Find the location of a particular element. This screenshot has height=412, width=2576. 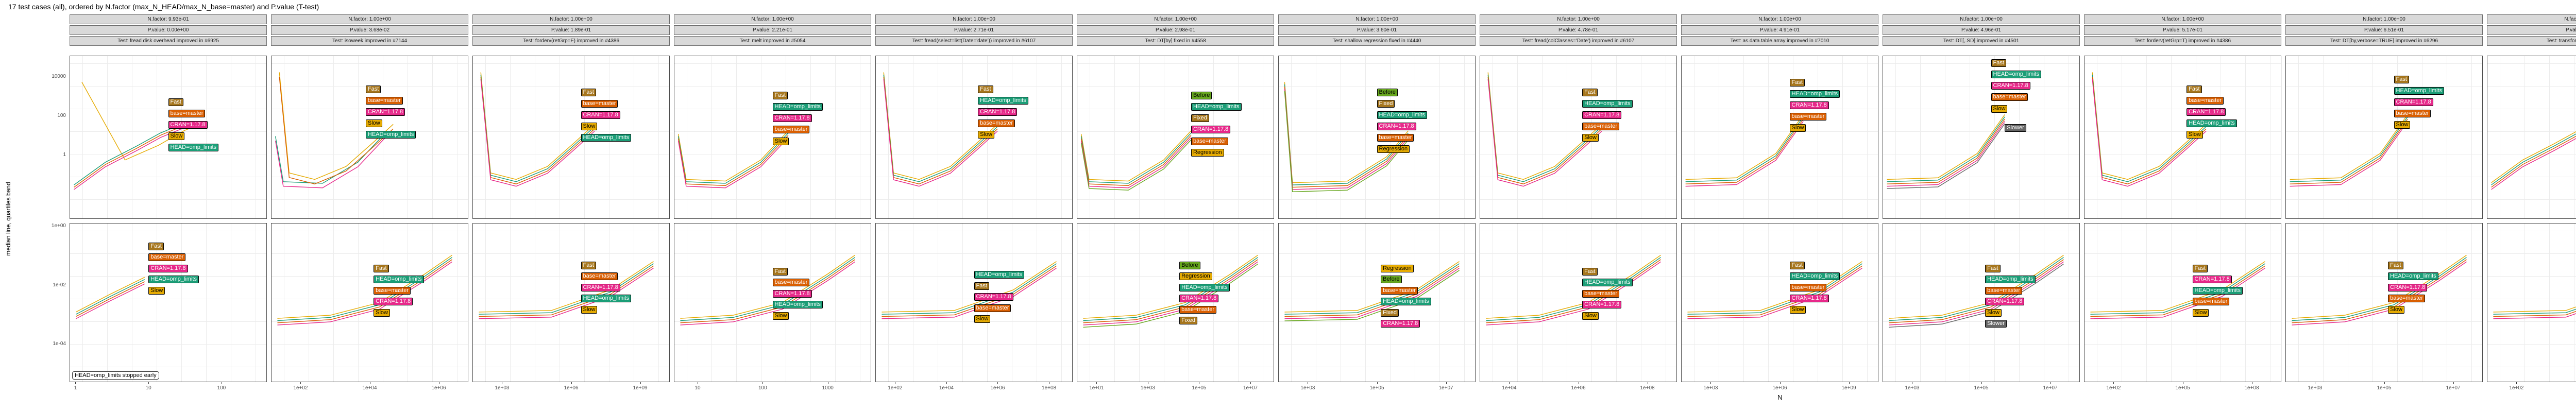

x-axis-tick-label: 1000 is located at coordinates (828, 388).